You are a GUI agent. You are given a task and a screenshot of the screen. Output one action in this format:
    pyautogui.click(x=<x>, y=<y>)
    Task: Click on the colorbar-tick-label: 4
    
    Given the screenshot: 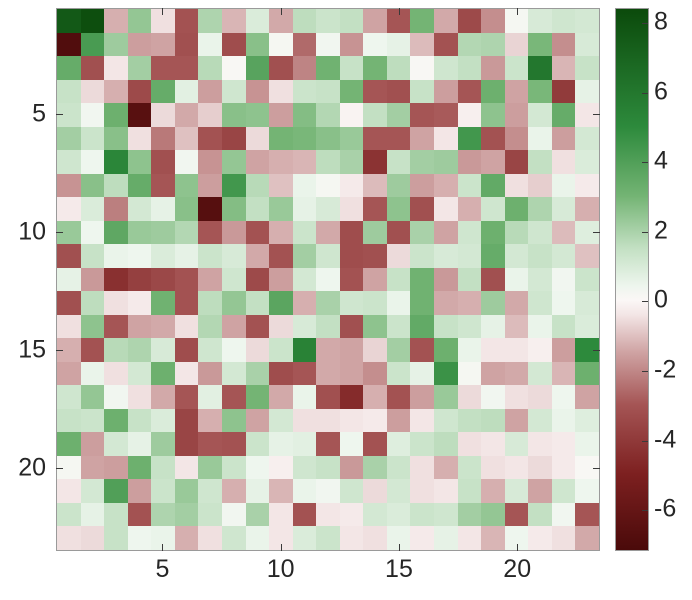 What is the action you would take?
    pyautogui.click(x=661, y=160)
    